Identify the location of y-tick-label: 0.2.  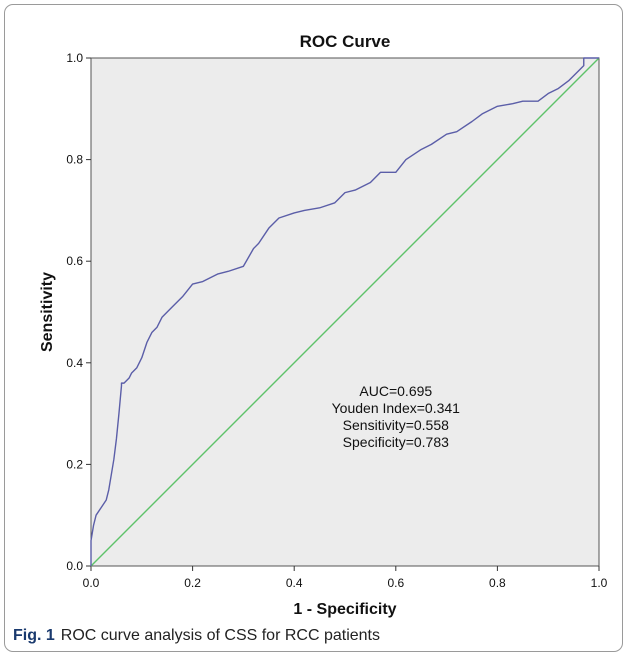
(74, 464).